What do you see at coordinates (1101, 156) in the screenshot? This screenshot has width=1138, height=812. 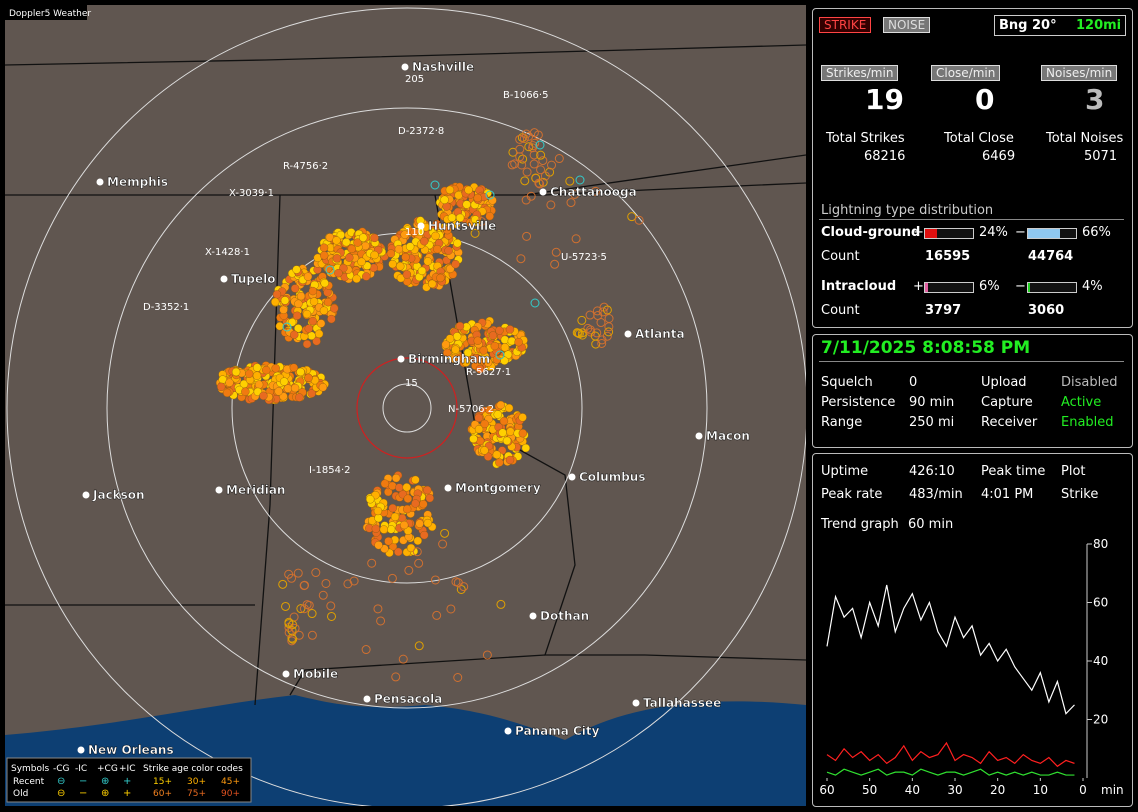 I see `total-value: 5071` at bounding box center [1101, 156].